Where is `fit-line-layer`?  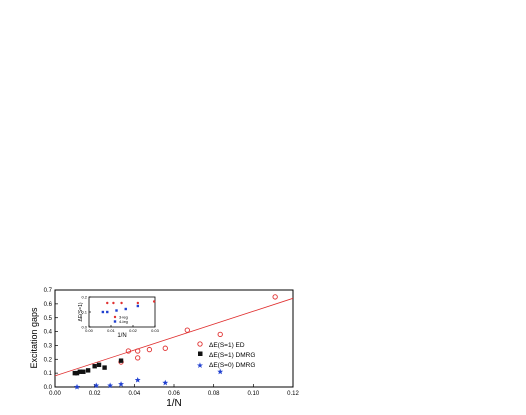
fit-line-layer is located at coordinates (174, 337).